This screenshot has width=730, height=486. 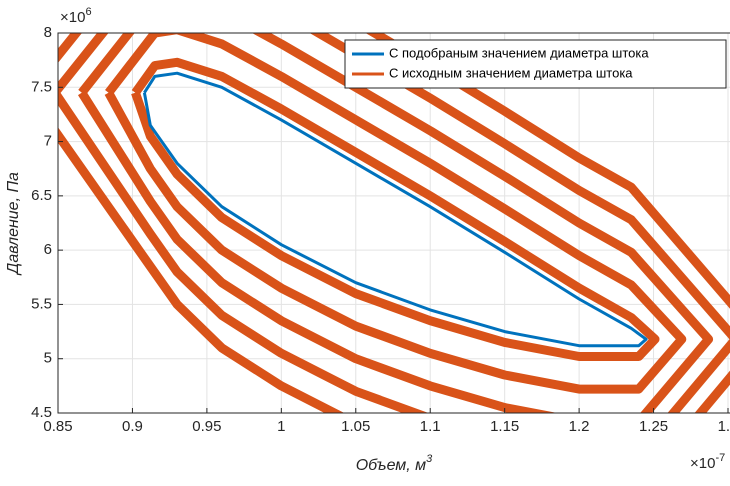 What do you see at coordinates (48, 141) in the screenshot?
I see `y-tick-label: 7` at bounding box center [48, 141].